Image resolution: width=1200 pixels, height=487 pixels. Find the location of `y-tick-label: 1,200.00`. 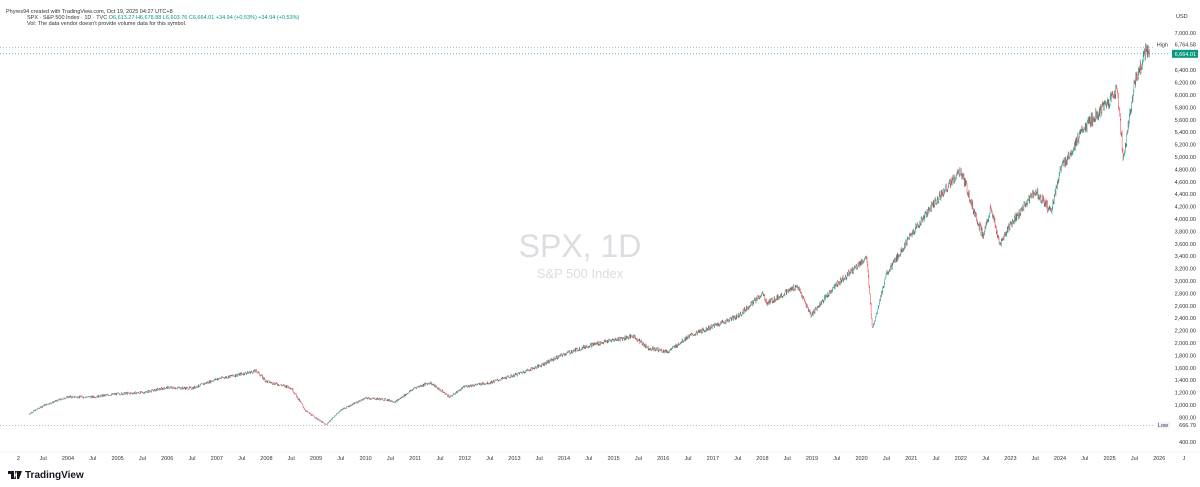

y-tick-label: 1,200.00 is located at coordinates (1185, 394).